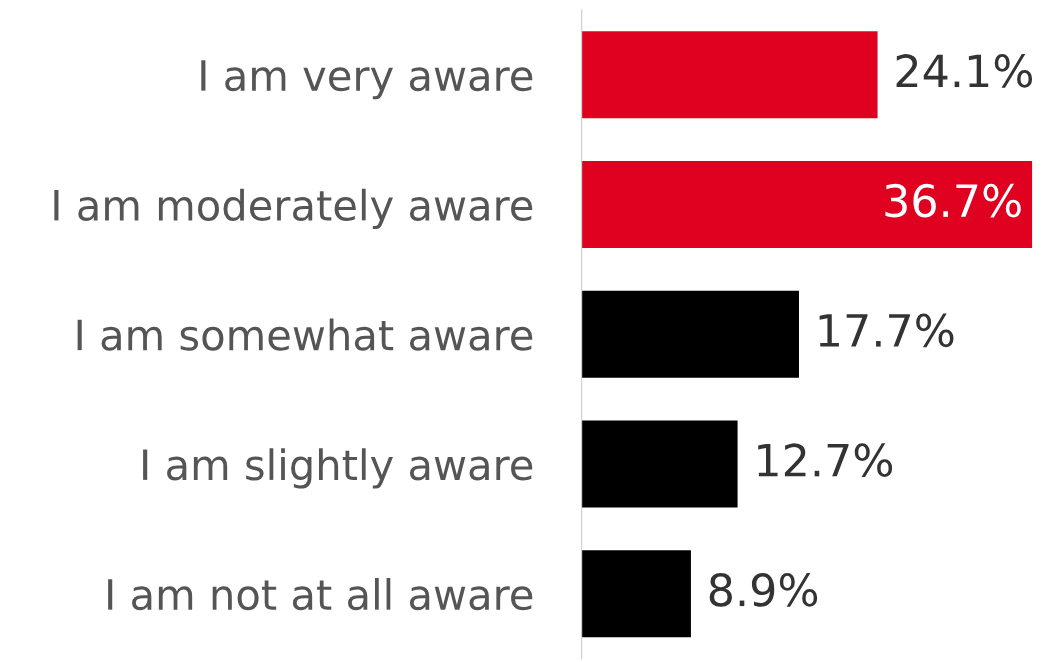 The width and height of the screenshot is (1048, 662). Describe the element at coordinates (305, 334) in the screenshot. I see `y-tick-label: I am somewhat aware` at that location.